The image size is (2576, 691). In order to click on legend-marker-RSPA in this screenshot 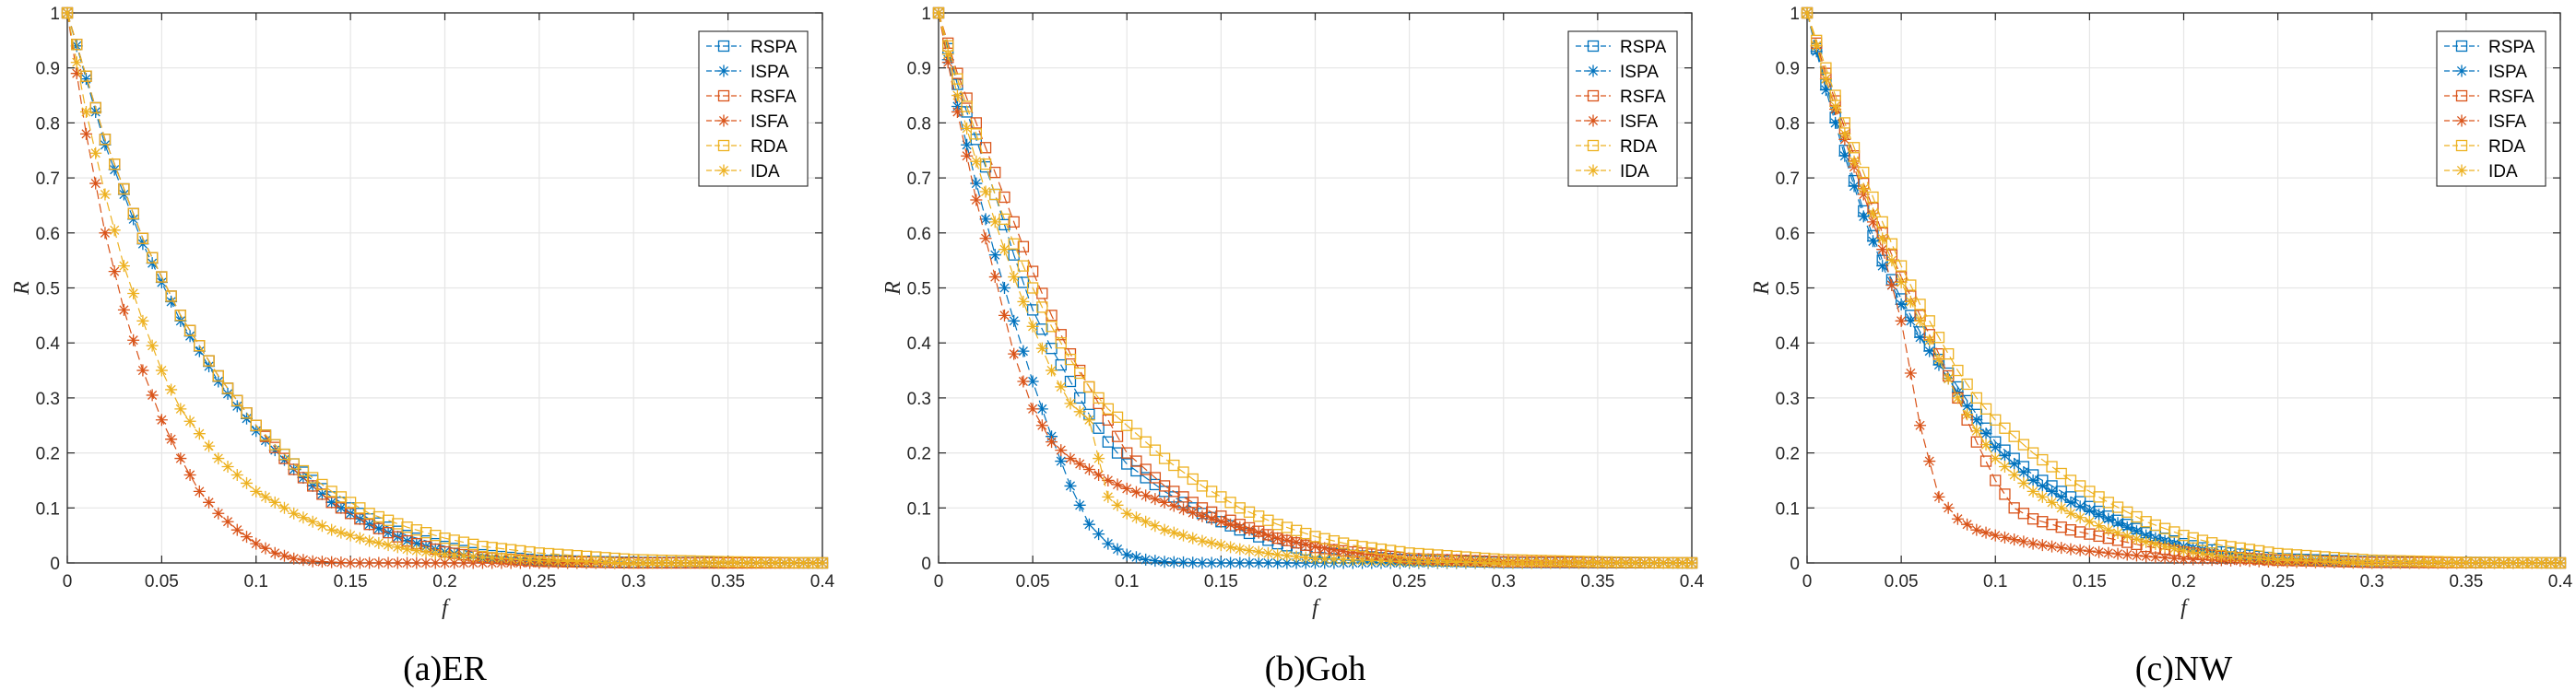, I will do `click(723, 46)`.